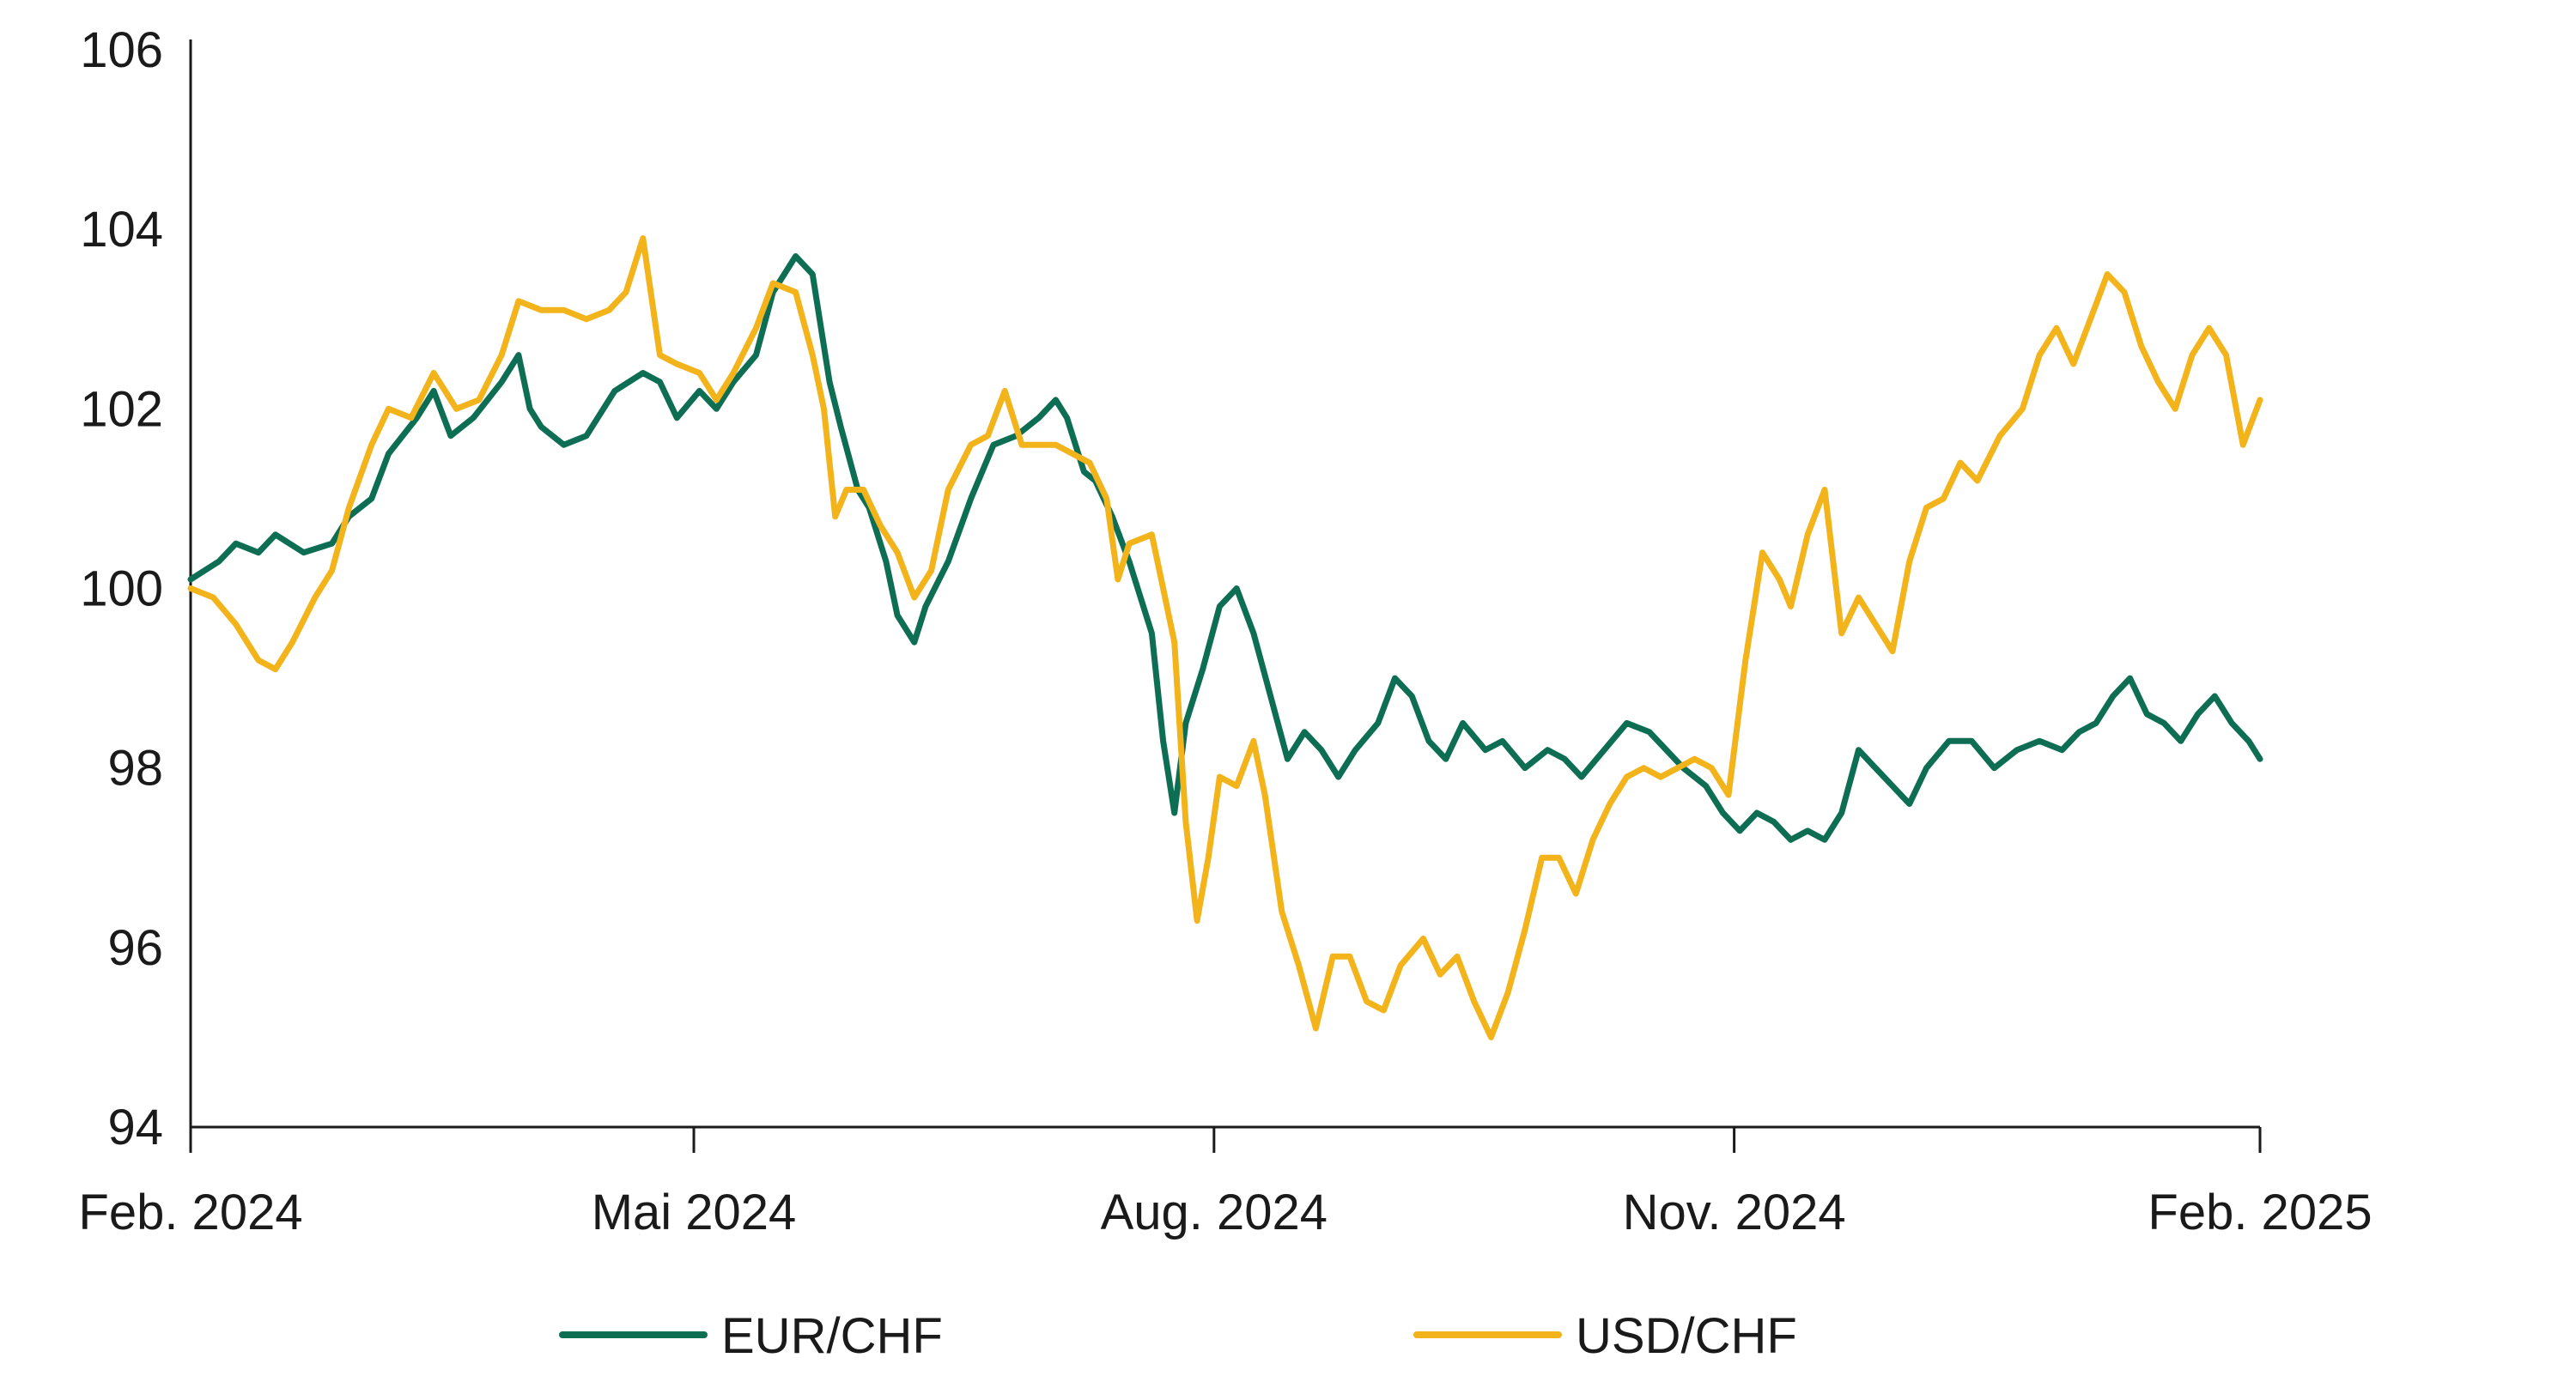  I want to click on x-tick-label: Feb. 2024, so click(190, 1213).